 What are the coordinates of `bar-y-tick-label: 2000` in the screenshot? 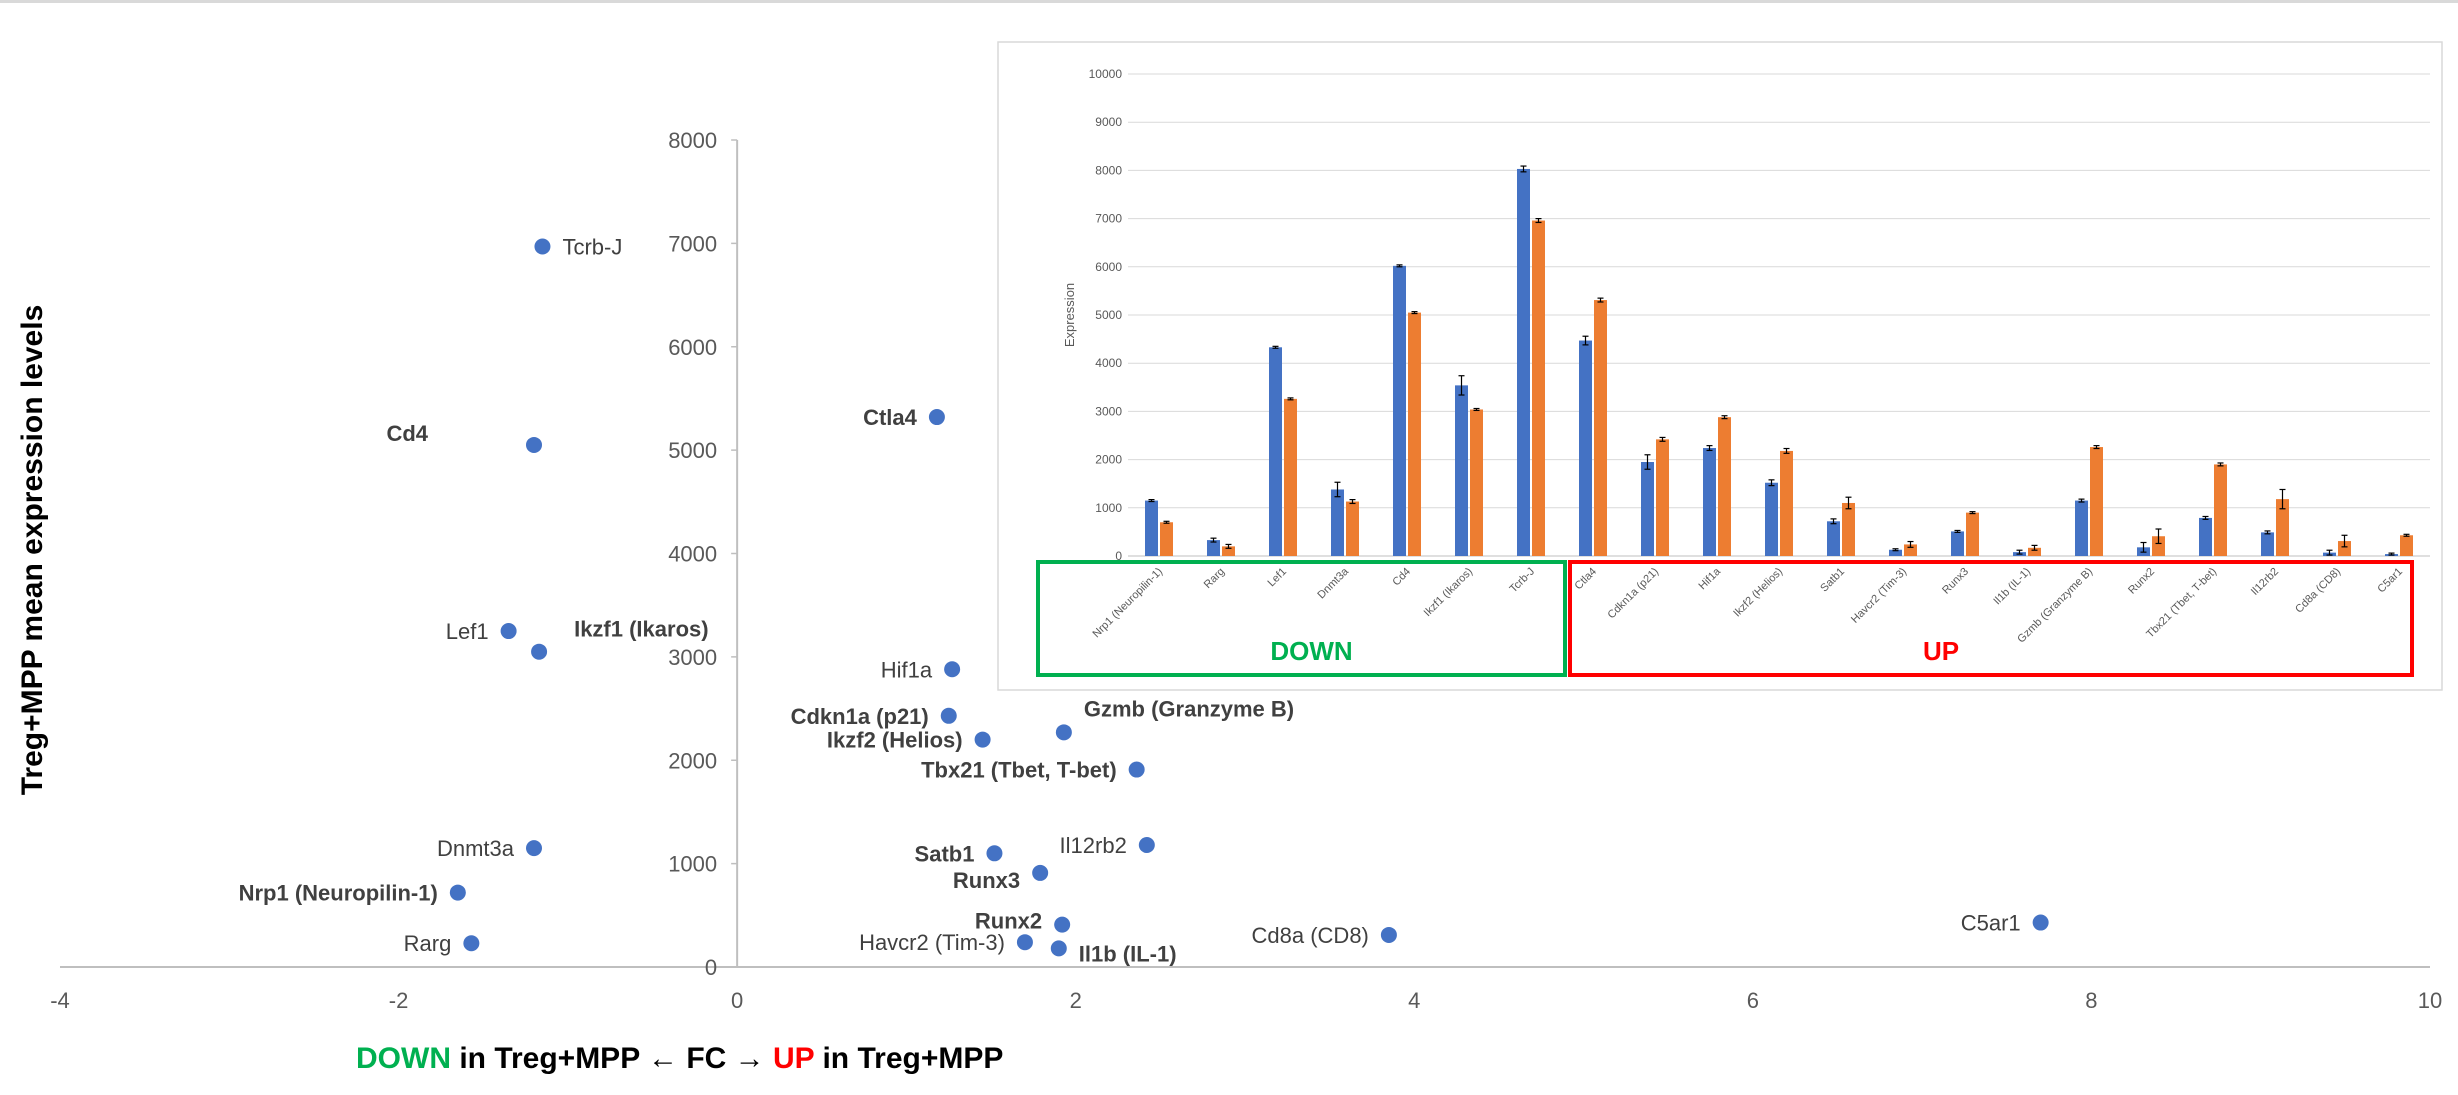 It's located at (1108, 460).